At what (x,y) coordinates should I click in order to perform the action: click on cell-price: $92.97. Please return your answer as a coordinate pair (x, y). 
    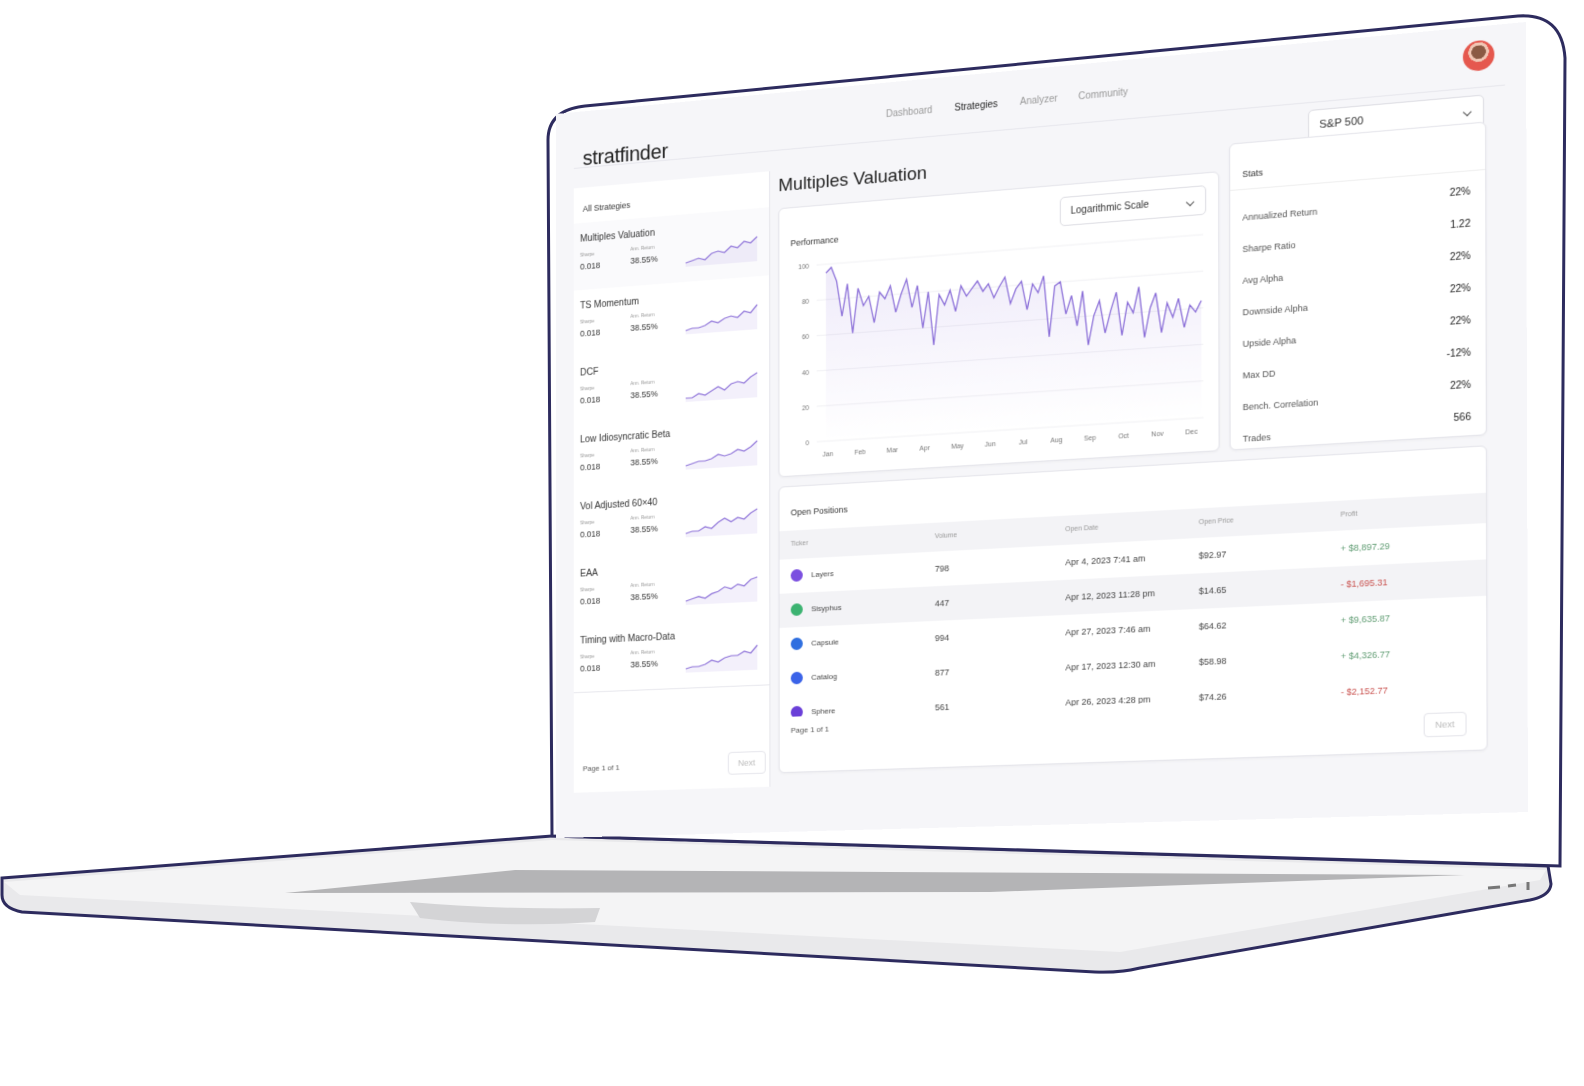
    Looking at the image, I should click on (1212, 555).